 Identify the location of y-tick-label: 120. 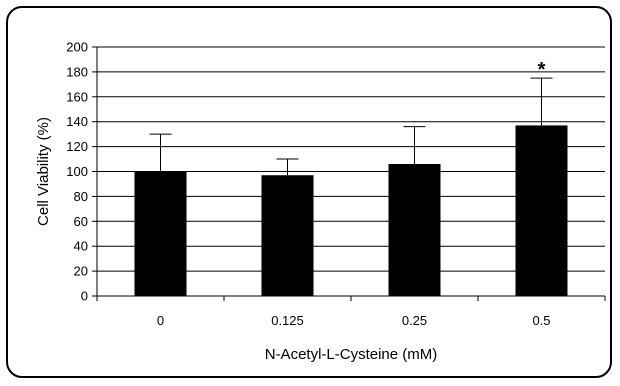
(77, 146).